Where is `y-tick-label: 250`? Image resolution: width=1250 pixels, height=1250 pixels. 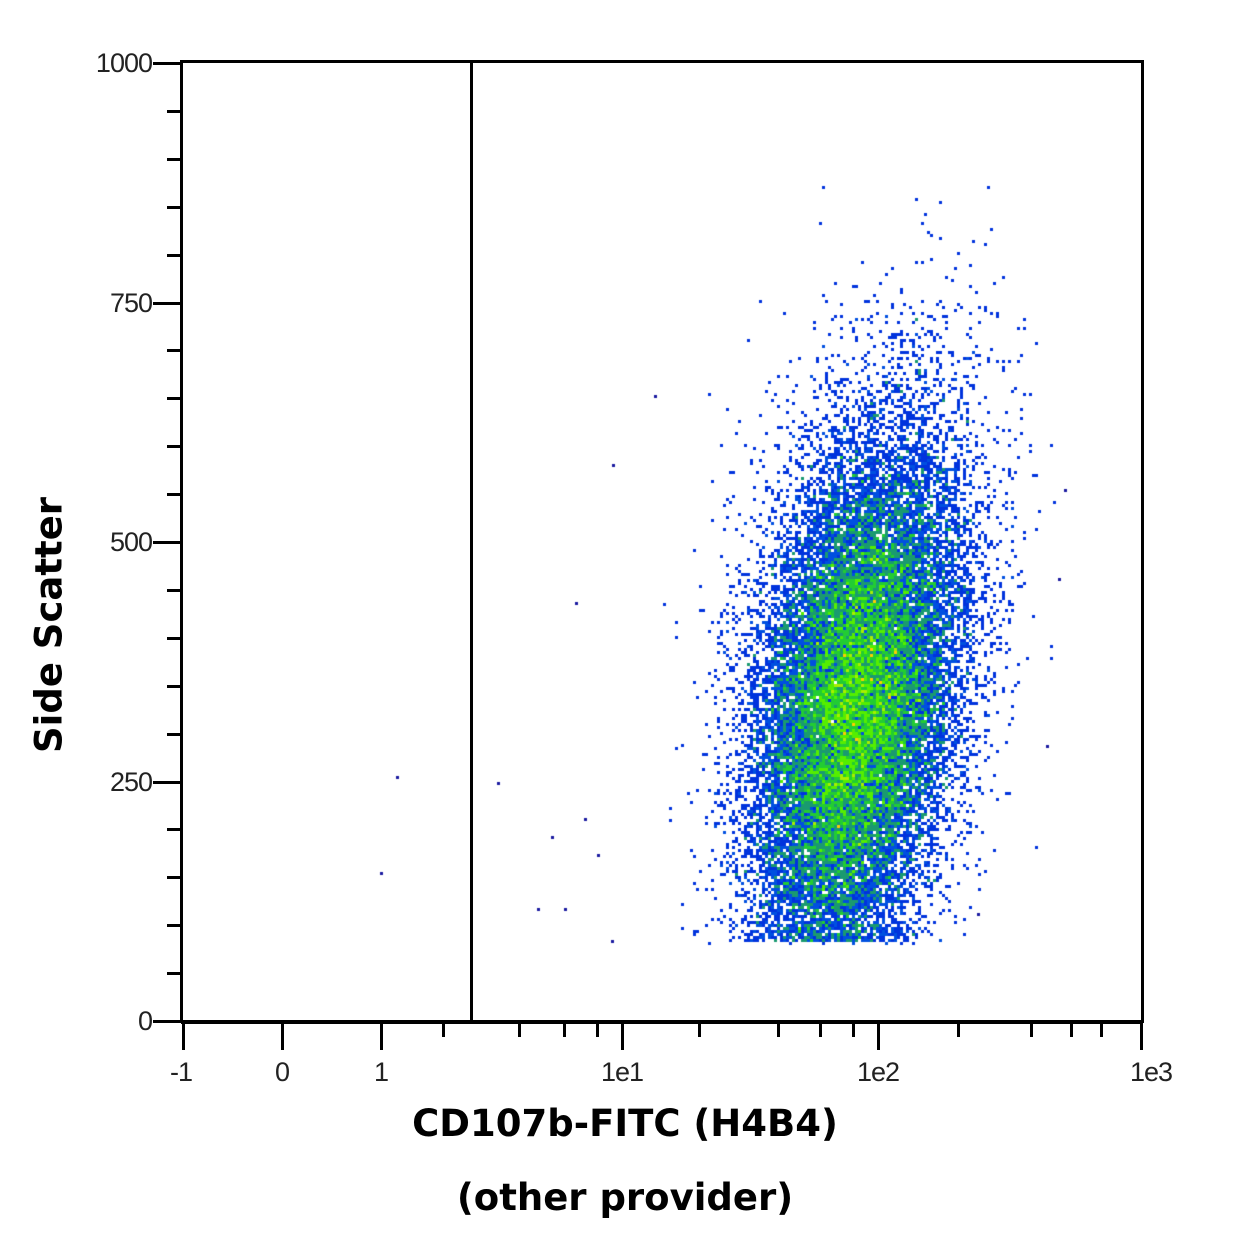 y-tick-label: 250 is located at coordinates (131, 781).